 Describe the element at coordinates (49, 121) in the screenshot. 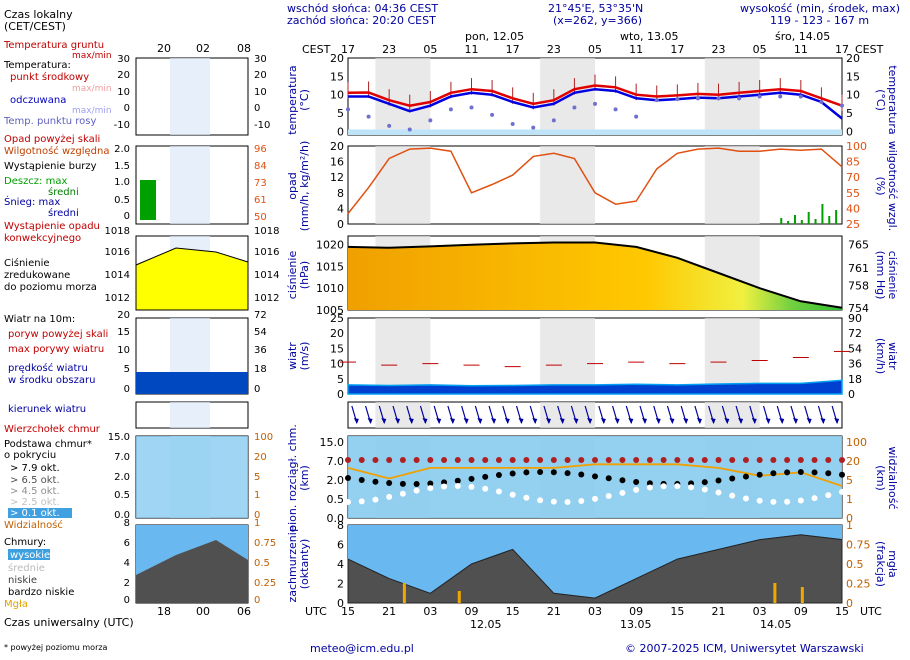

I see `legend-dew: Temp. punktu rosy` at that location.